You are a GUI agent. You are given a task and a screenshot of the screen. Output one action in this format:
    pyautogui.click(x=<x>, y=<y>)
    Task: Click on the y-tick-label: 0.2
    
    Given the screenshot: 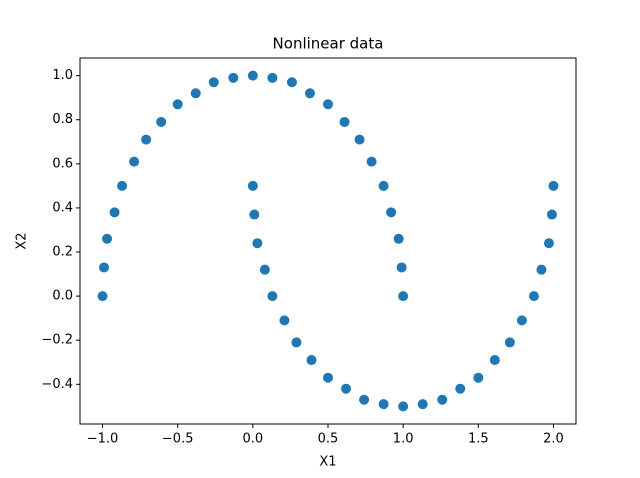 What is the action you would take?
    pyautogui.click(x=62, y=252)
    